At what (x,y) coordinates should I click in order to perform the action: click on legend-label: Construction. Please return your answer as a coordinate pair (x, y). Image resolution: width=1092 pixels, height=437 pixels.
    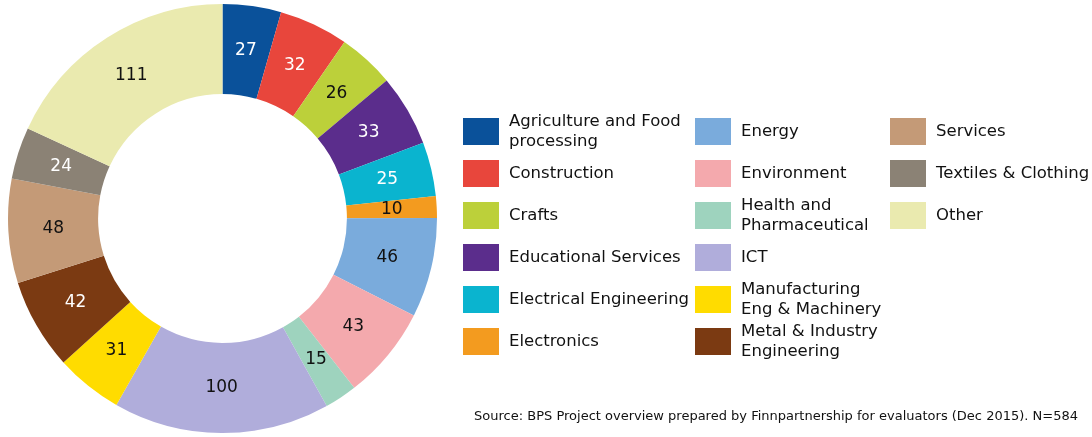
    Looking at the image, I should click on (562, 173).